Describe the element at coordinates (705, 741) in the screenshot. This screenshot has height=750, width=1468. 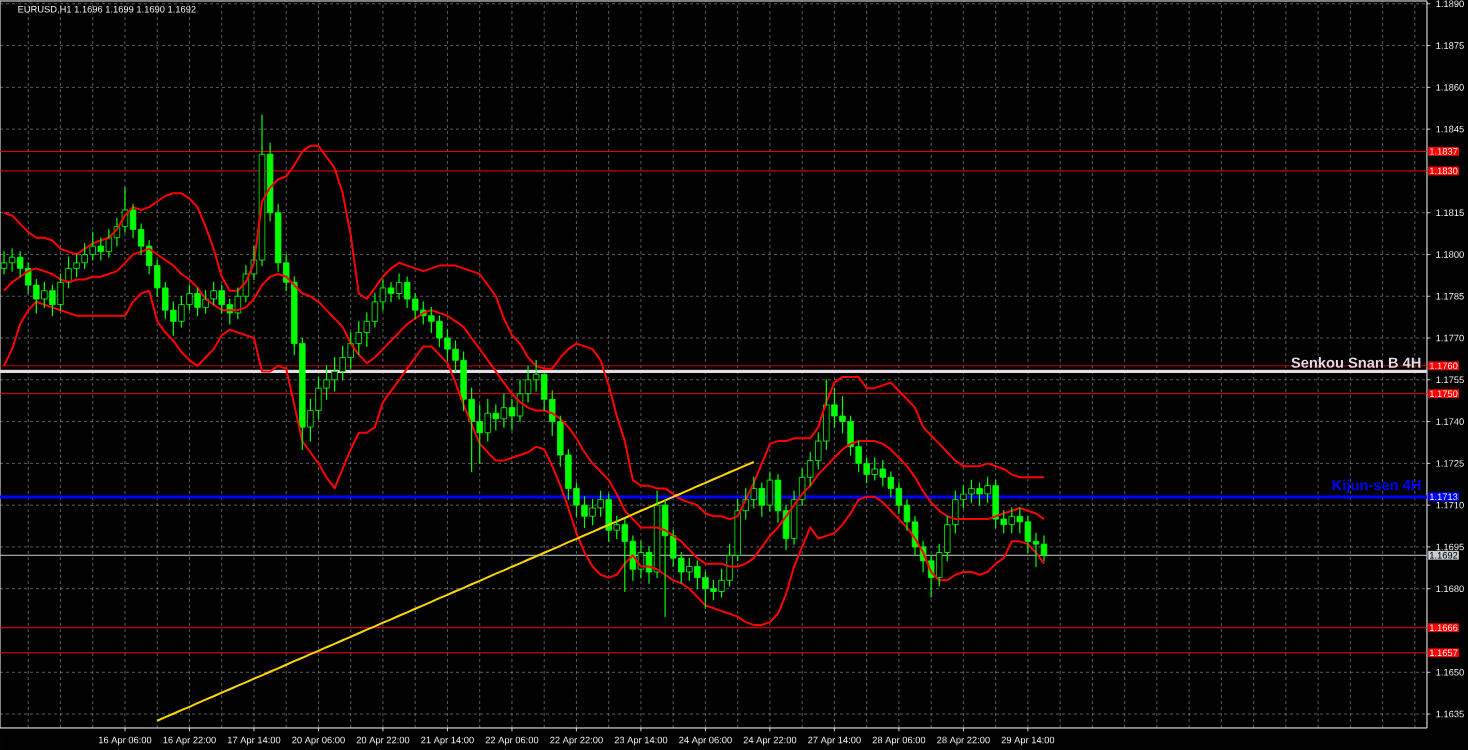
I see `x-tick-label: 24 Apr 06:00` at that location.